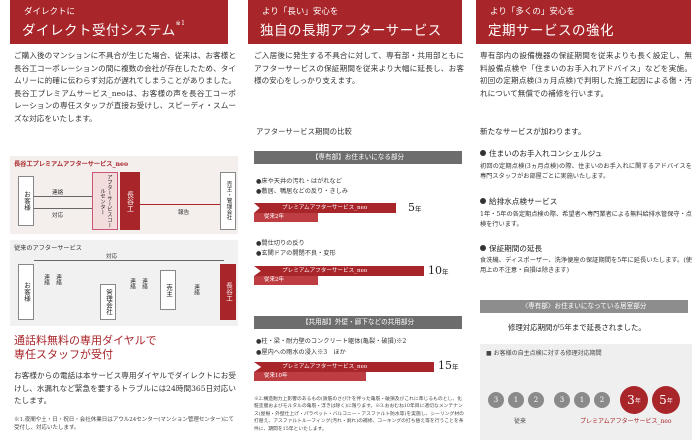 Image resolution: width=697 pixels, height=446 pixels. Describe the element at coordinates (533, 131) in the screenshot. I see `new-services-title: 新たなサービスが加わります。` at that location.